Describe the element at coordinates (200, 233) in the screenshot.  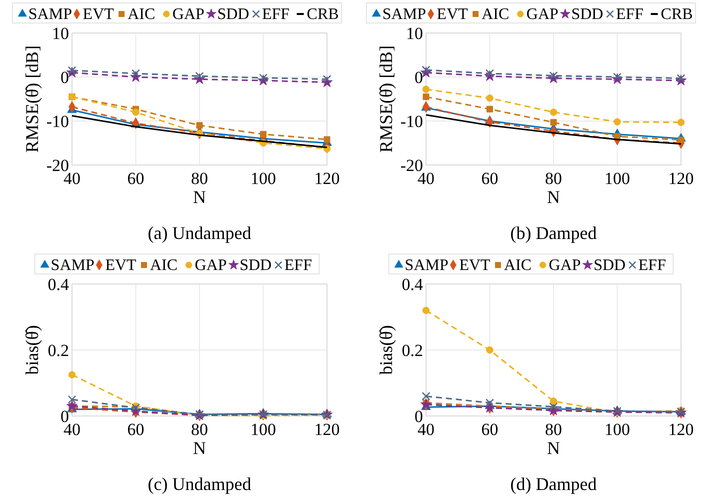
I see `text: (a) Undamped` at that location.